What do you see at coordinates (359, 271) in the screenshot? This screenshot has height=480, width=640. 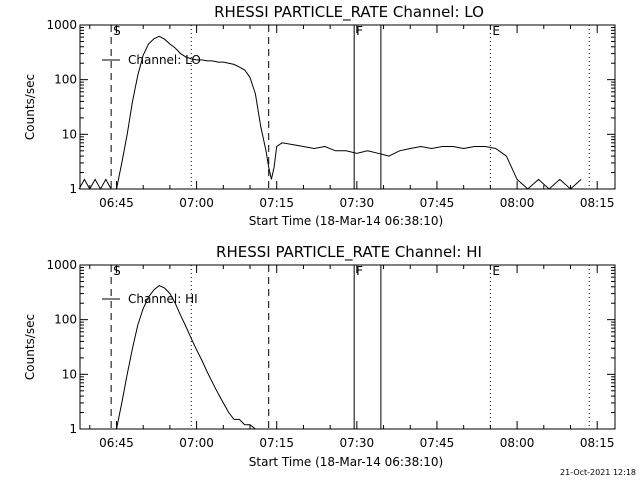 I see `chart-hi-marker-label: F` at bounding box center [359, 271].